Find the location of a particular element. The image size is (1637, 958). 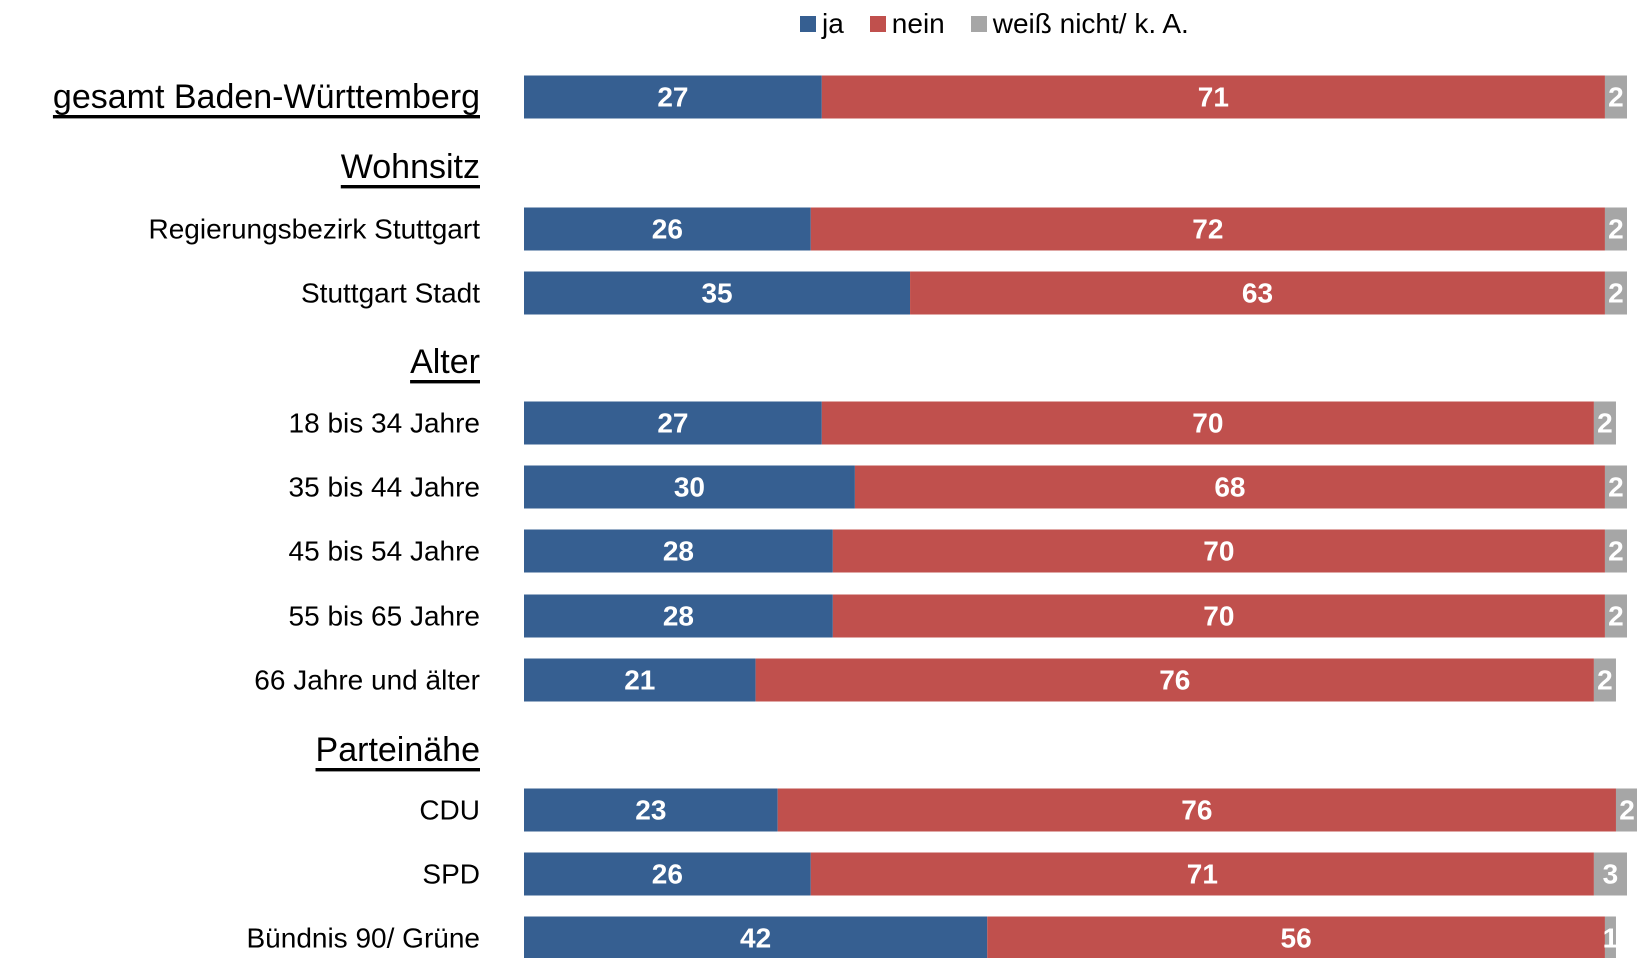

data-label-66-jahre-und-aelter-ja: 21 is located at coordinates (639, 680).